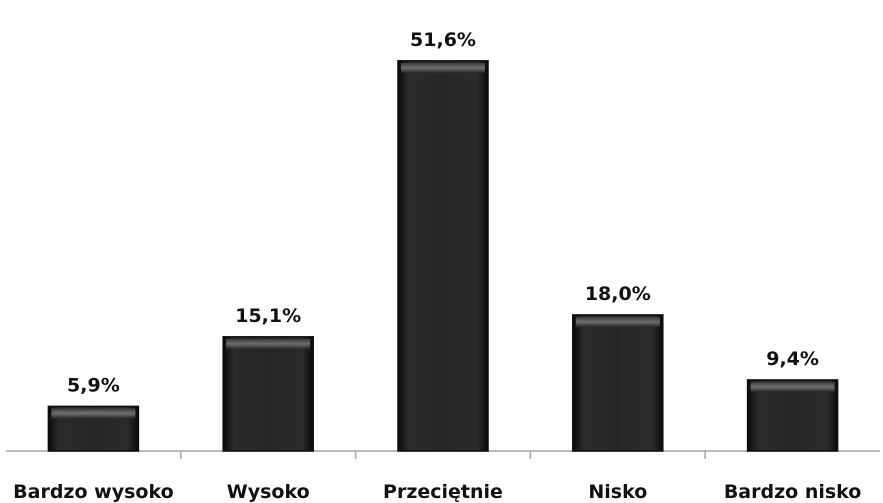 The width and height of the screenshot is (883, 503). I want to click on data-label: 9,4%, so click(792, 359).